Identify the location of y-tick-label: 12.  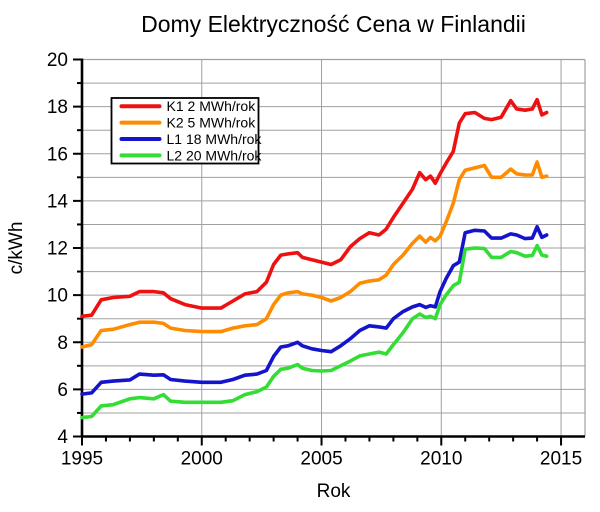
(57, 249).